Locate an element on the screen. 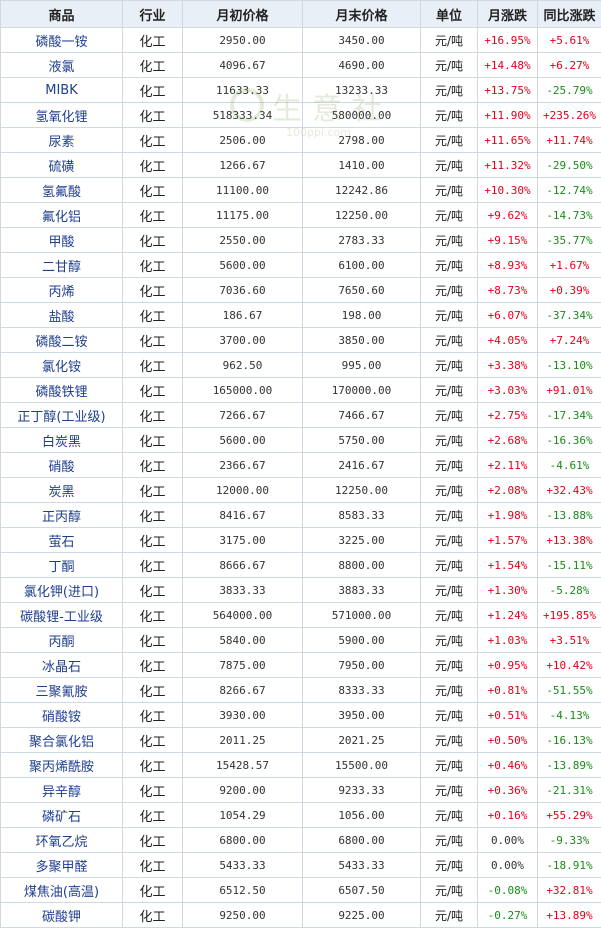  yoy-change-cell: +13.38% is located at coordinates (569, 540).